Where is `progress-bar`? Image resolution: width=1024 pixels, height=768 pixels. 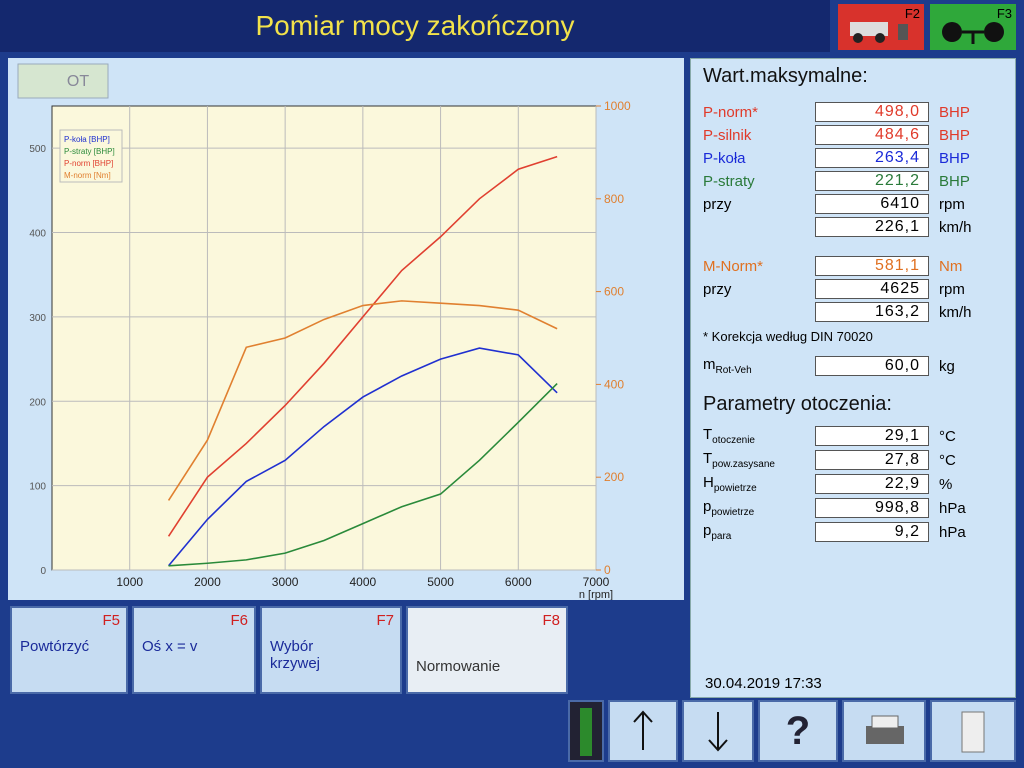
progress-bar is located at coordinates (586, 732).